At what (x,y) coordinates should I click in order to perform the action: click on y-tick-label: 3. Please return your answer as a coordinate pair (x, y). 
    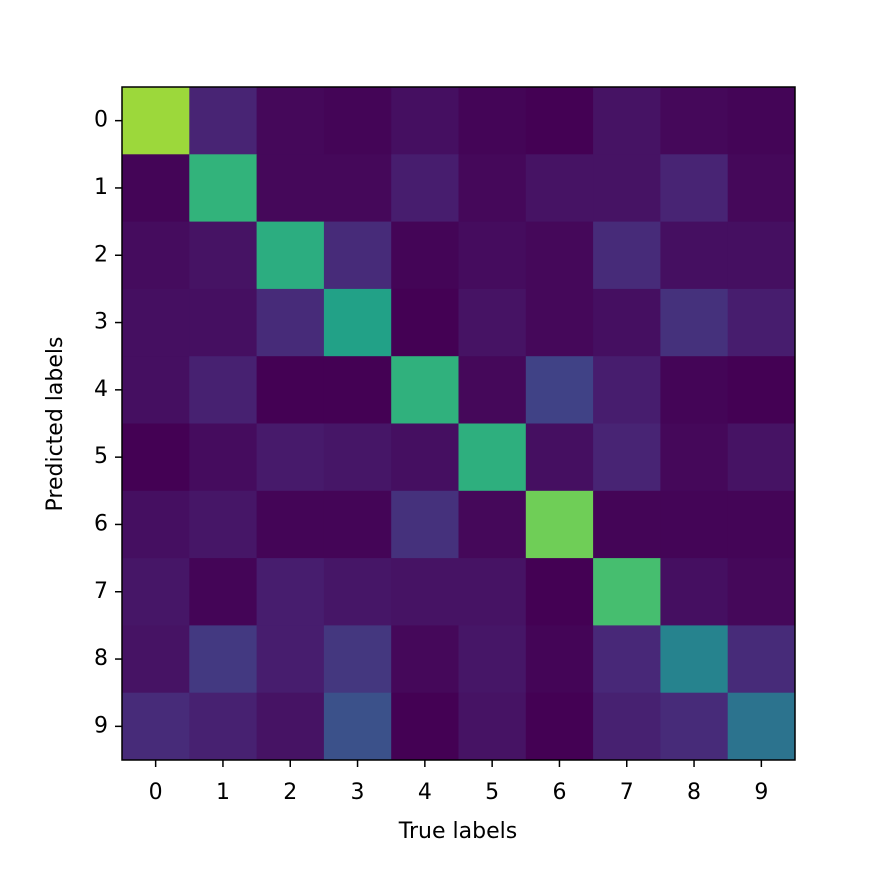
    Looking at the image, I should click on (101, 322).